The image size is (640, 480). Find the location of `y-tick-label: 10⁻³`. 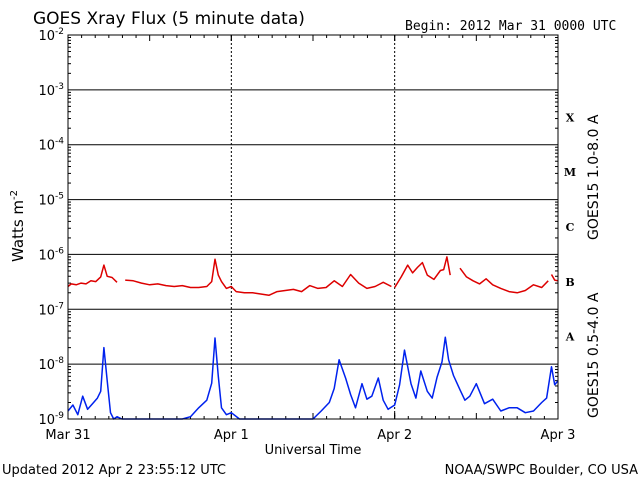

y-tick-label: 10⁻³ is located at coordinates (51, 90).